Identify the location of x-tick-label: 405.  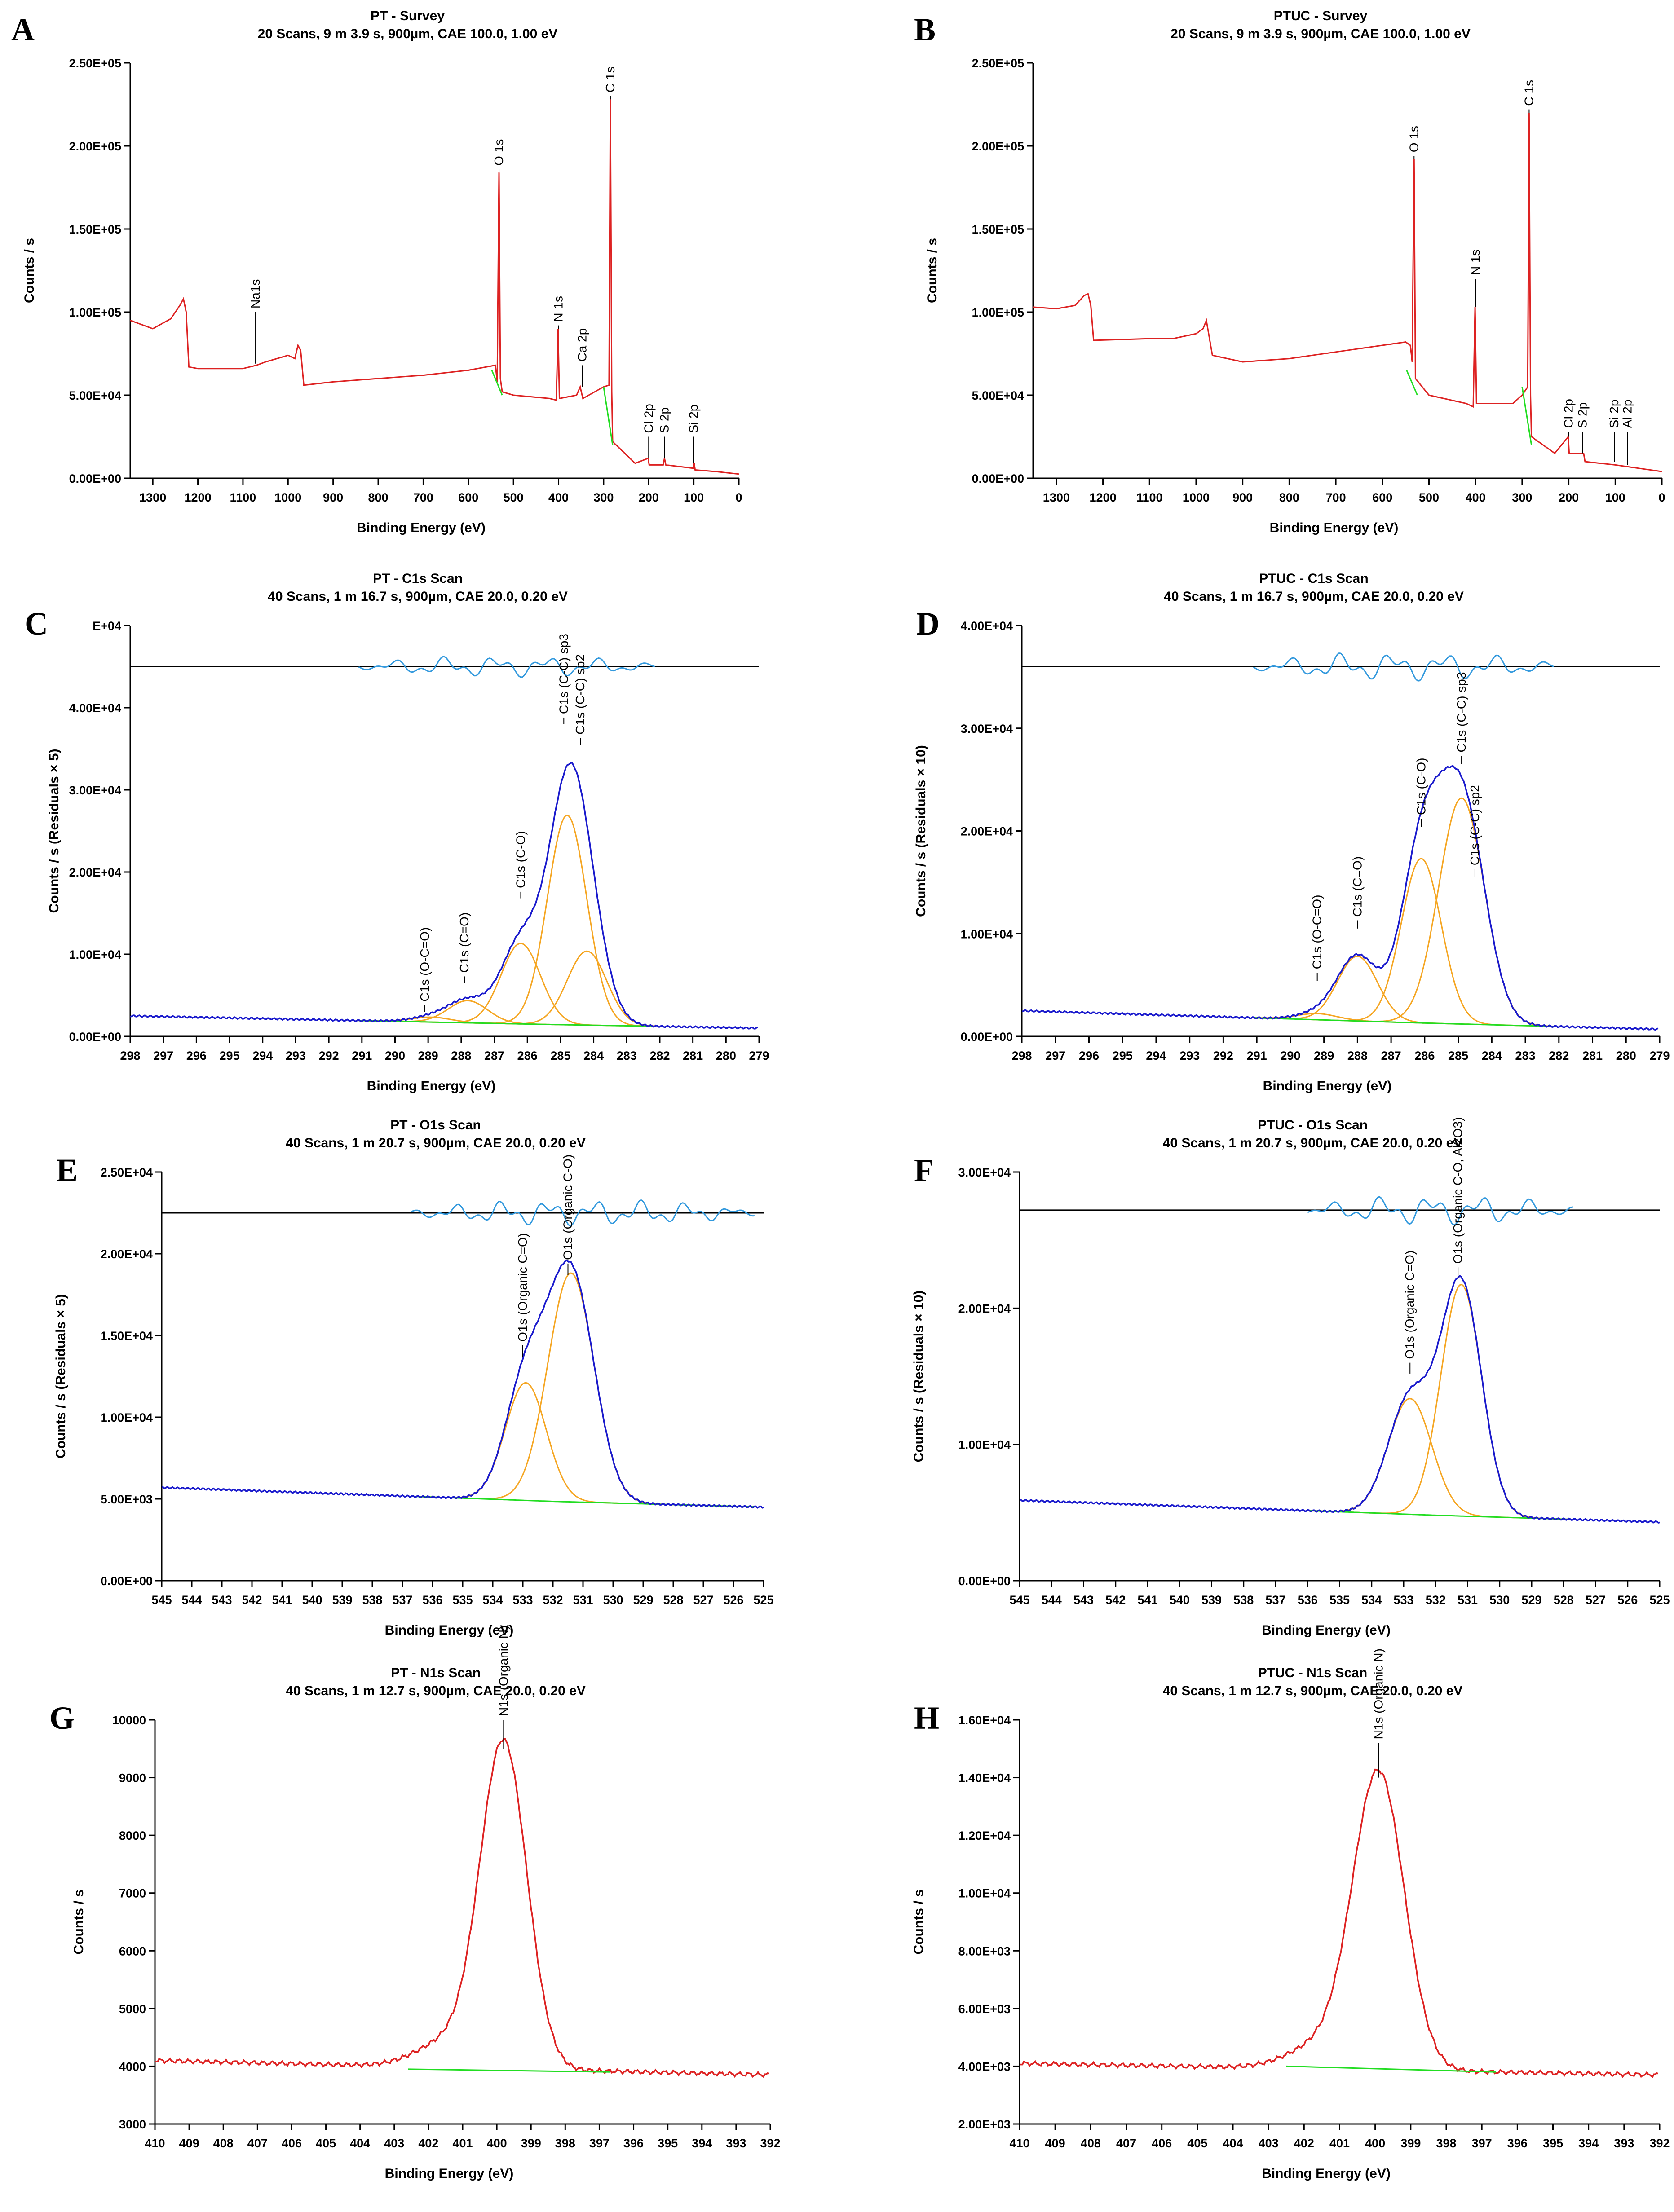
(1197, 2143).